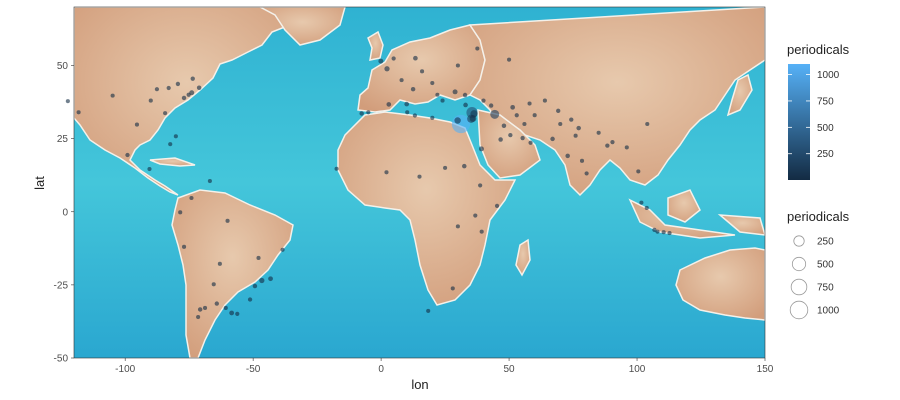 The width and height of the screenshot is (900, 400). What do you see at coordinates (637, 369) in the screenshot?
I see `x-tick-label: 100` at bounding box center [637, 369].